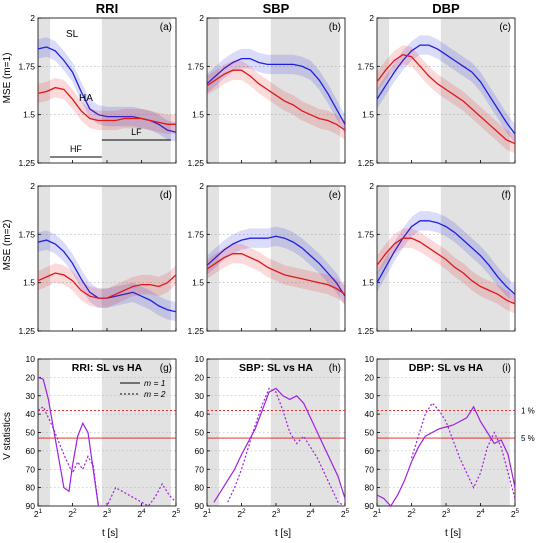 Image resolution: width=550 pixels, height=543 pixels. Describe the element at coordinates (276, 8) in the screenshot. I see `panel-title: SBP` at that location.